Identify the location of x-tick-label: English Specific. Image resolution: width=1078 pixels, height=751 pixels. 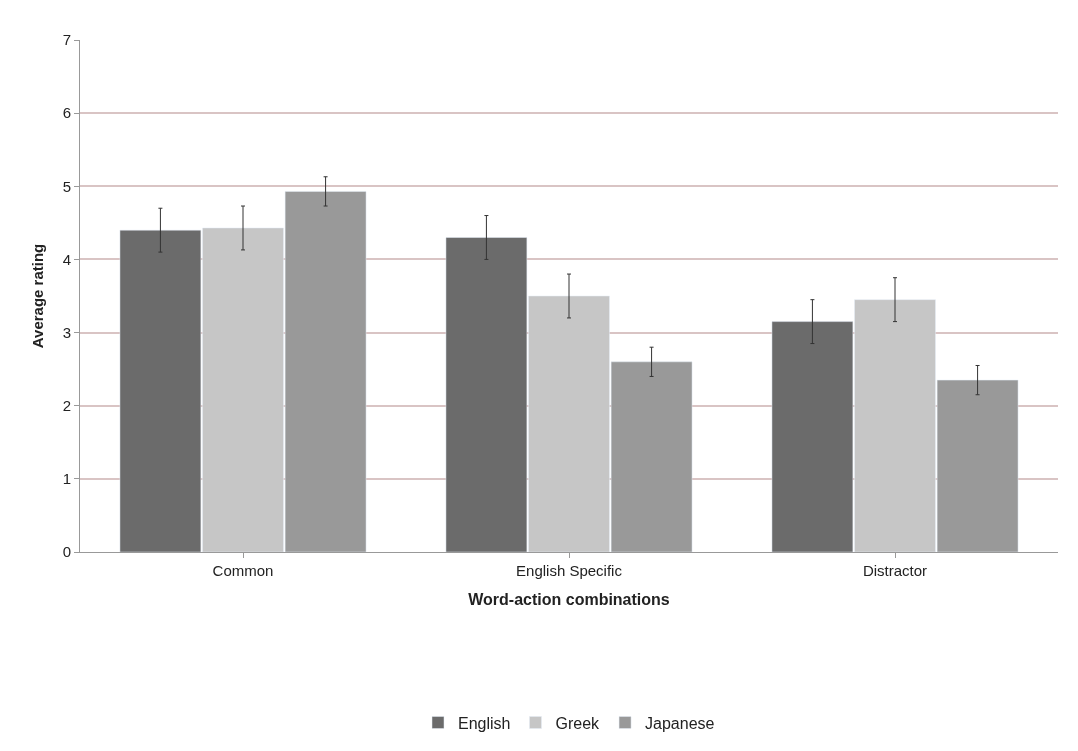
(569, 570).